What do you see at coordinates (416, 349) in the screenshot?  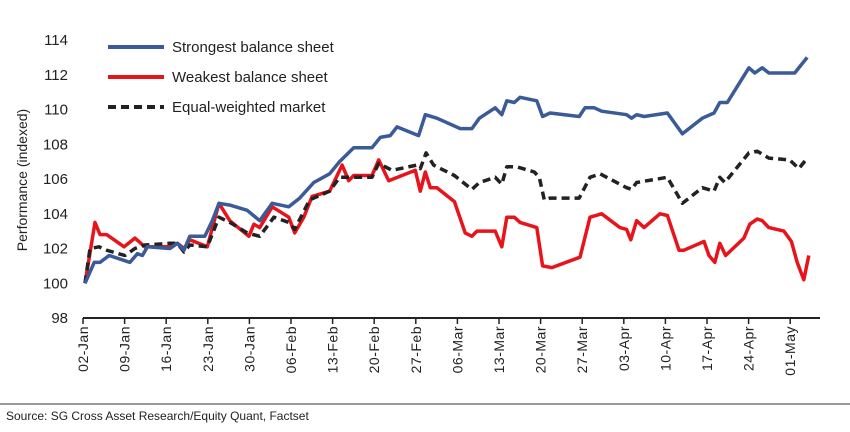 I see `x-tick-label: 27-Feb` at bounding box center [416, 349].